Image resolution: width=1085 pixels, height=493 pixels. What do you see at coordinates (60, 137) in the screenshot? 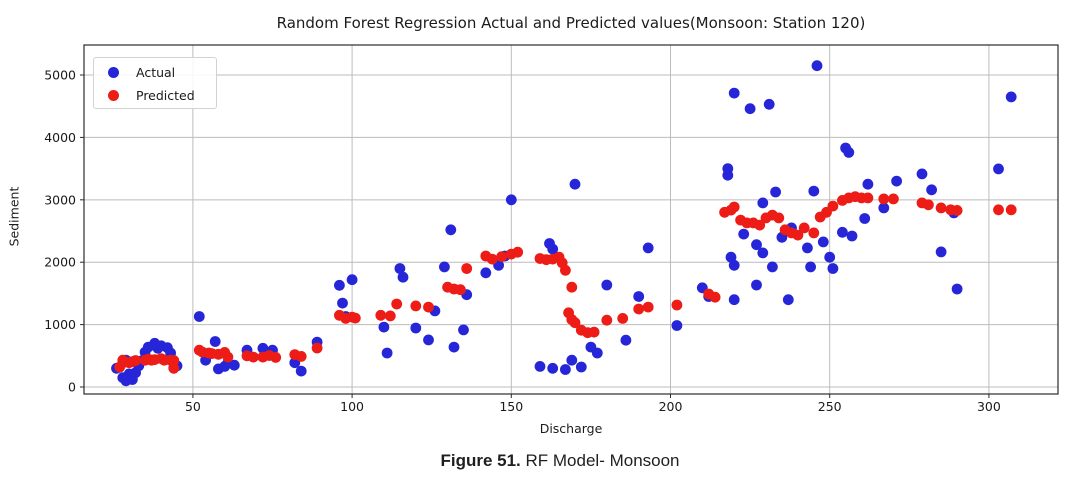
I see `y-tick-label: 4000` at bounding box center [60, 137].